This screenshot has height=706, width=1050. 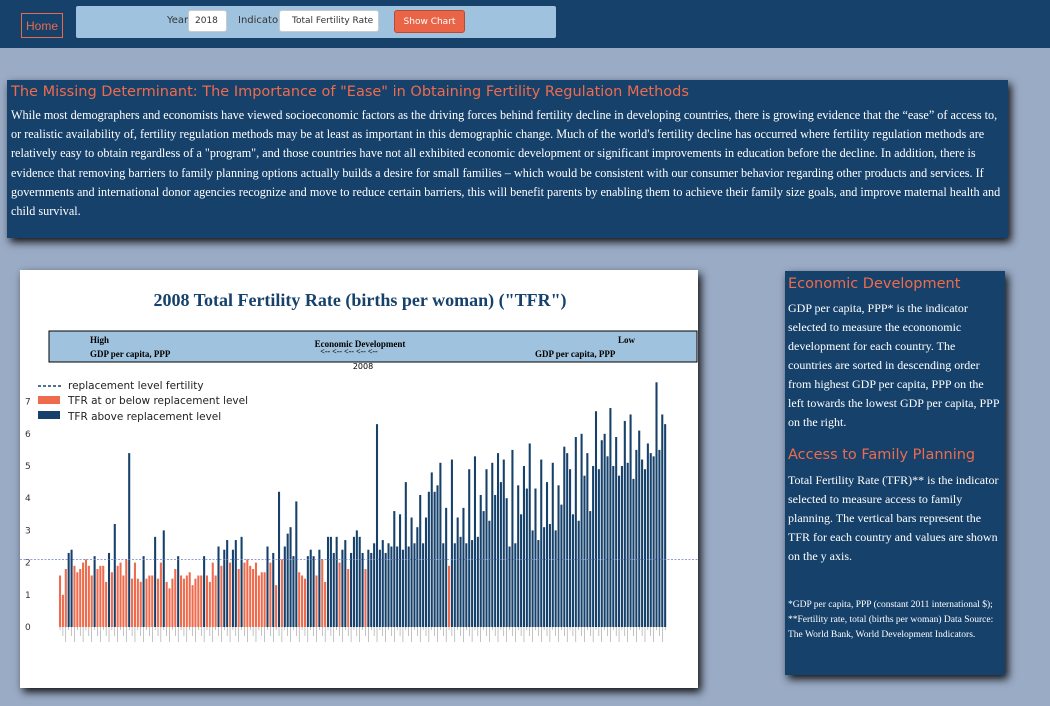 I want to click on indicator-select: Total Fertility Rate, so click(x=329, y=21).